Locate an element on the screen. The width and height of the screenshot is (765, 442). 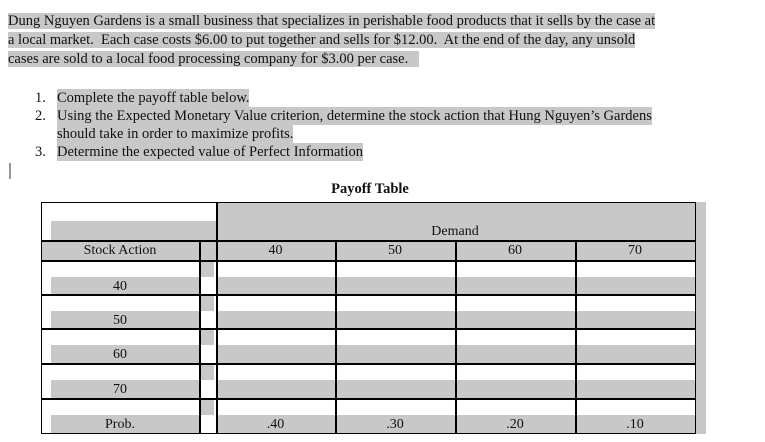
demand-header-band is located at coordinates (456, 221).